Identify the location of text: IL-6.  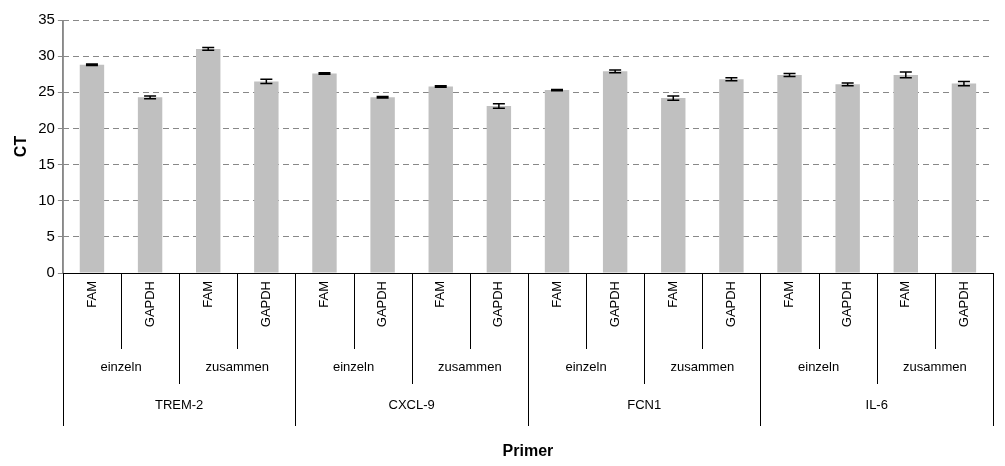
(876, 404).